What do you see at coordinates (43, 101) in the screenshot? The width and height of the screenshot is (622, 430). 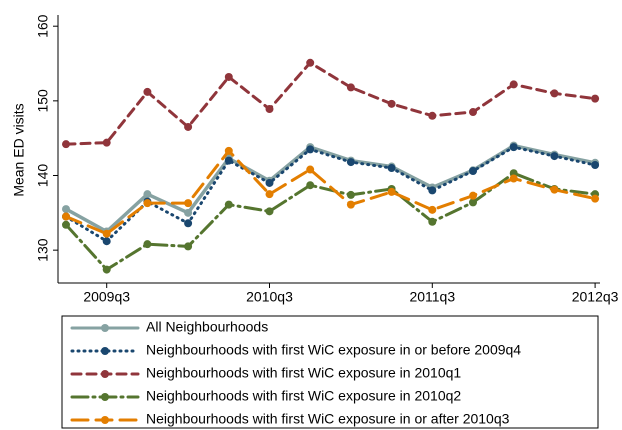 I see `y-tick-label: 150` at bounding box center [43, 101].